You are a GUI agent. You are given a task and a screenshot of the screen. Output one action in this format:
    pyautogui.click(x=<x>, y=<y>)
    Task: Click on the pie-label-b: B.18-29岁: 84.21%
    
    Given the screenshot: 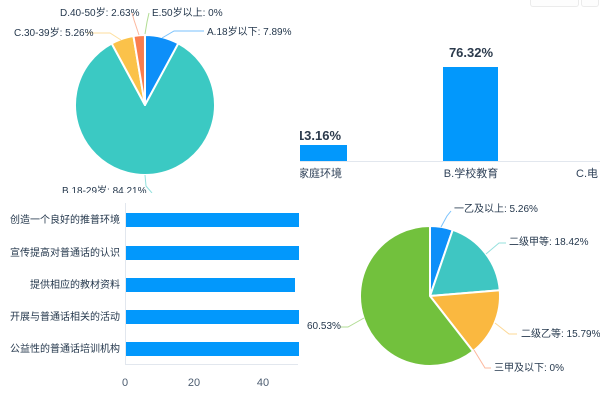 What is the action you would take?
    pyautogui.click(x=104, y=189)
    